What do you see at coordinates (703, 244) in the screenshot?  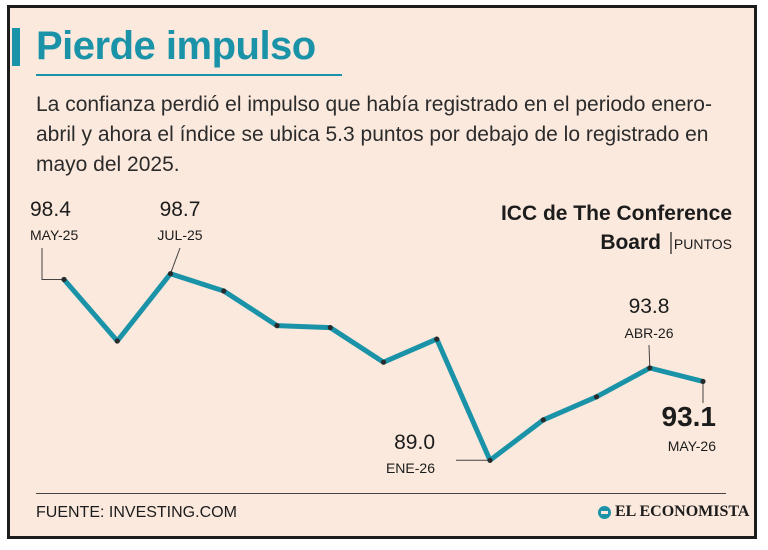 I see `chart-unit: PUNTOS` at bounding box center [703, 244].